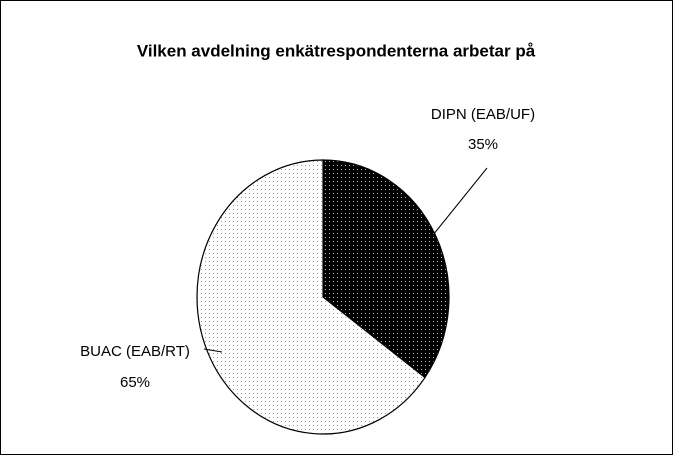  Describe the element at coordinates (483, 114) in the screenshot. I see `slice-label: DIPN (EAB/UF)` at that location.